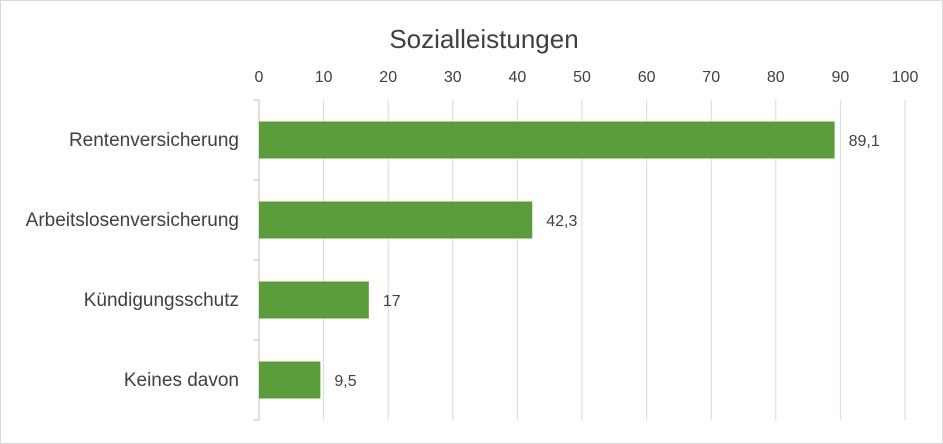  Describe the element at coordinates (841, 77) in the screenshot. I see `x-tick-label: 90` at that location.